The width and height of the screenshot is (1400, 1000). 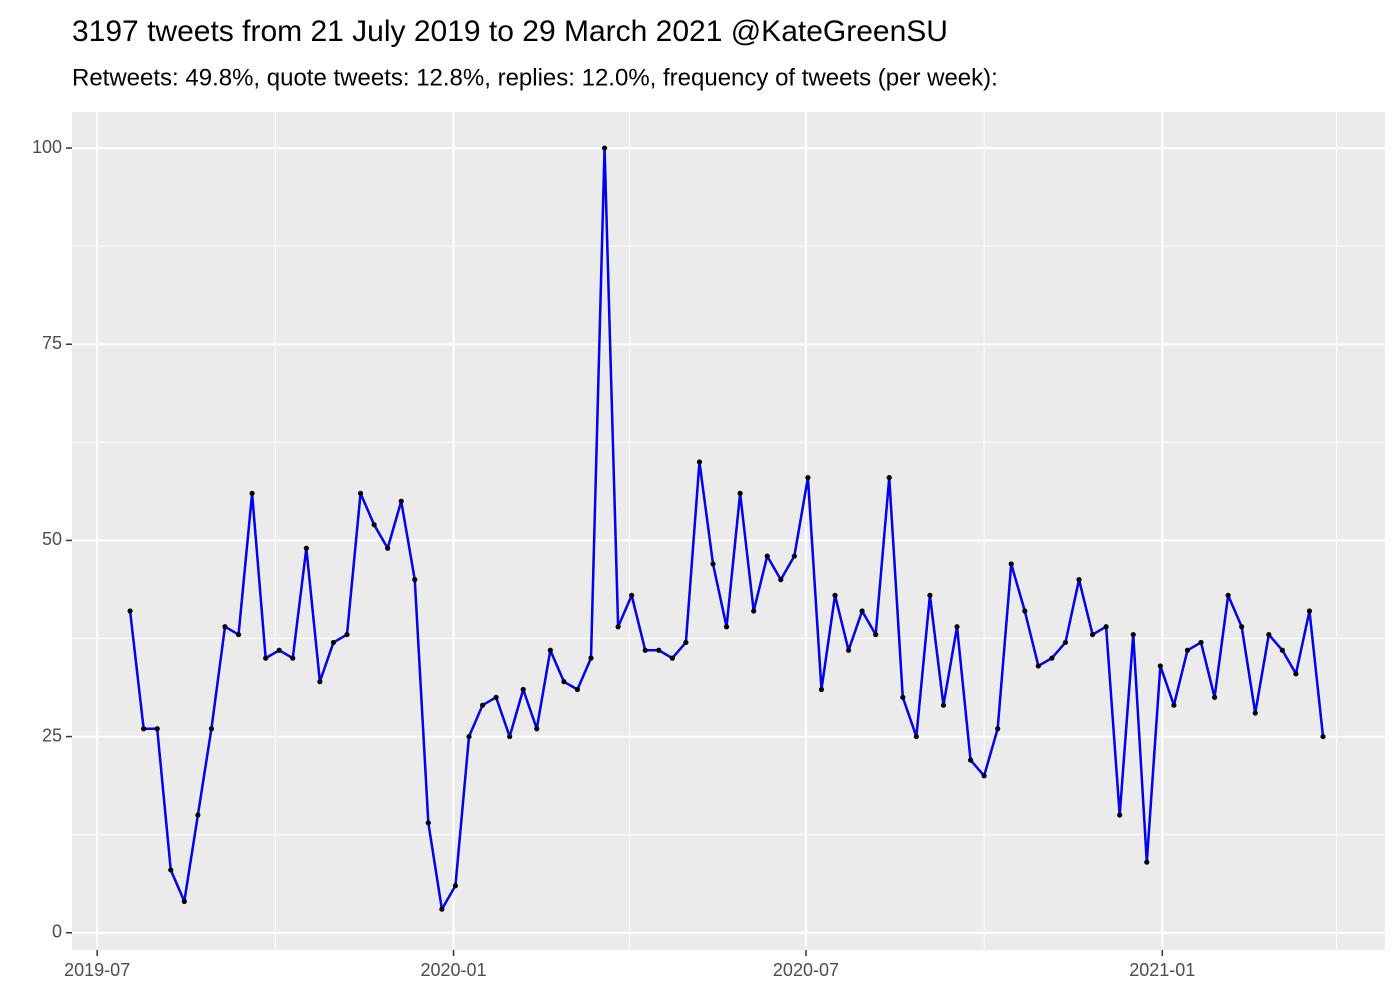 I want to click on y-tick-label: 100, so click(x=47, y=147).